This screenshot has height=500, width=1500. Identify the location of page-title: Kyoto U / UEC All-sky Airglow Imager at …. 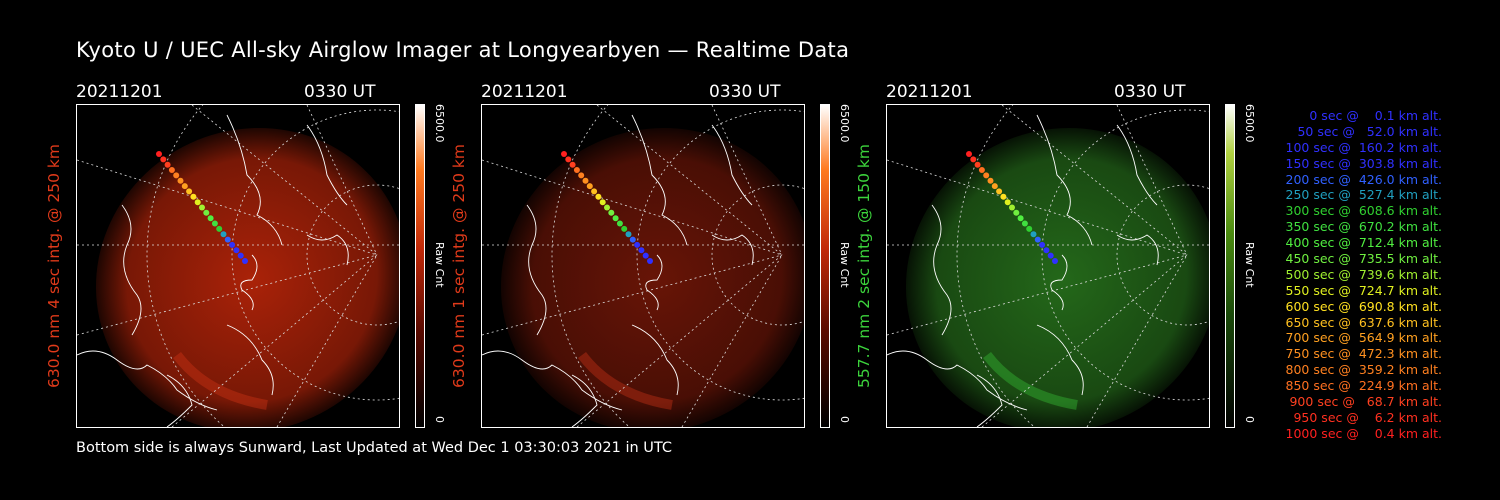
(463, 50).